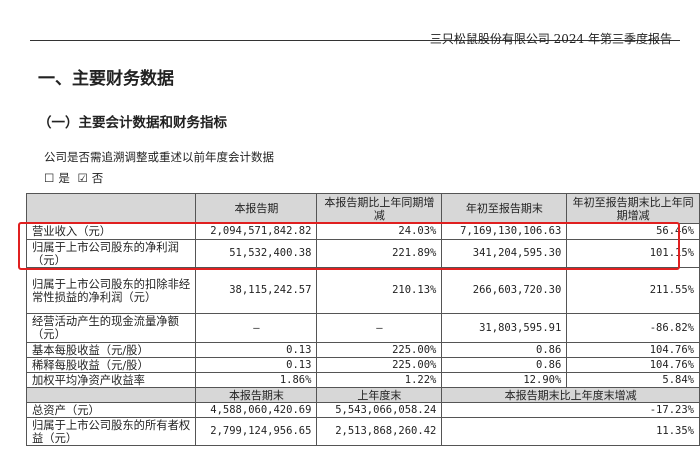 Image resolution: width=700 pixels, height=475 pixels. What do you see at coordinates (504, 208) in the screenshot?
I see `table-header-cell: 年初至报告期末` at bounding box center [504, 208].